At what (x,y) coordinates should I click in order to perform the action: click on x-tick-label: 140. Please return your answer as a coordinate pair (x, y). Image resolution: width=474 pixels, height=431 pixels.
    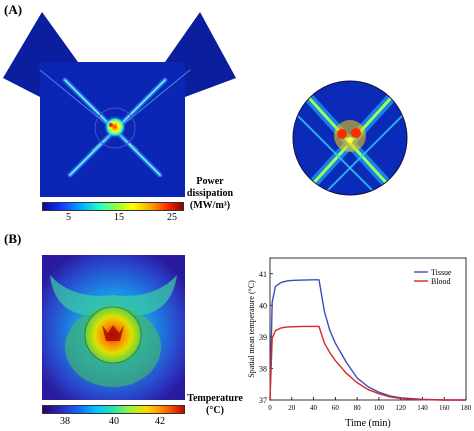
    Looking at the image, I should click on (422, 408).